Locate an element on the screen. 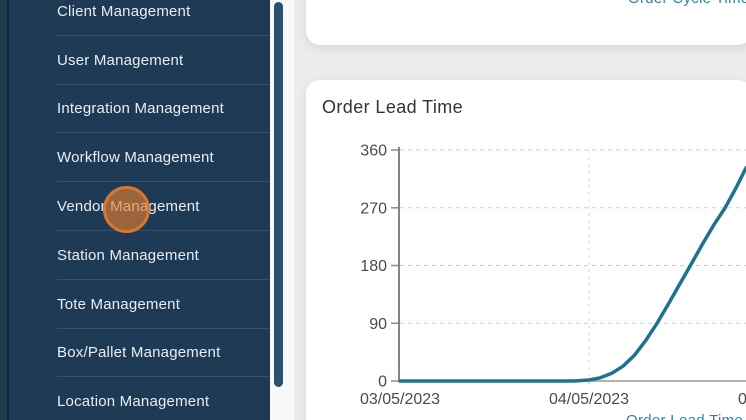 The image size is (746, 420). sidebar-item-workflow-management: Workflow Management is located at coordinates (139, 157).